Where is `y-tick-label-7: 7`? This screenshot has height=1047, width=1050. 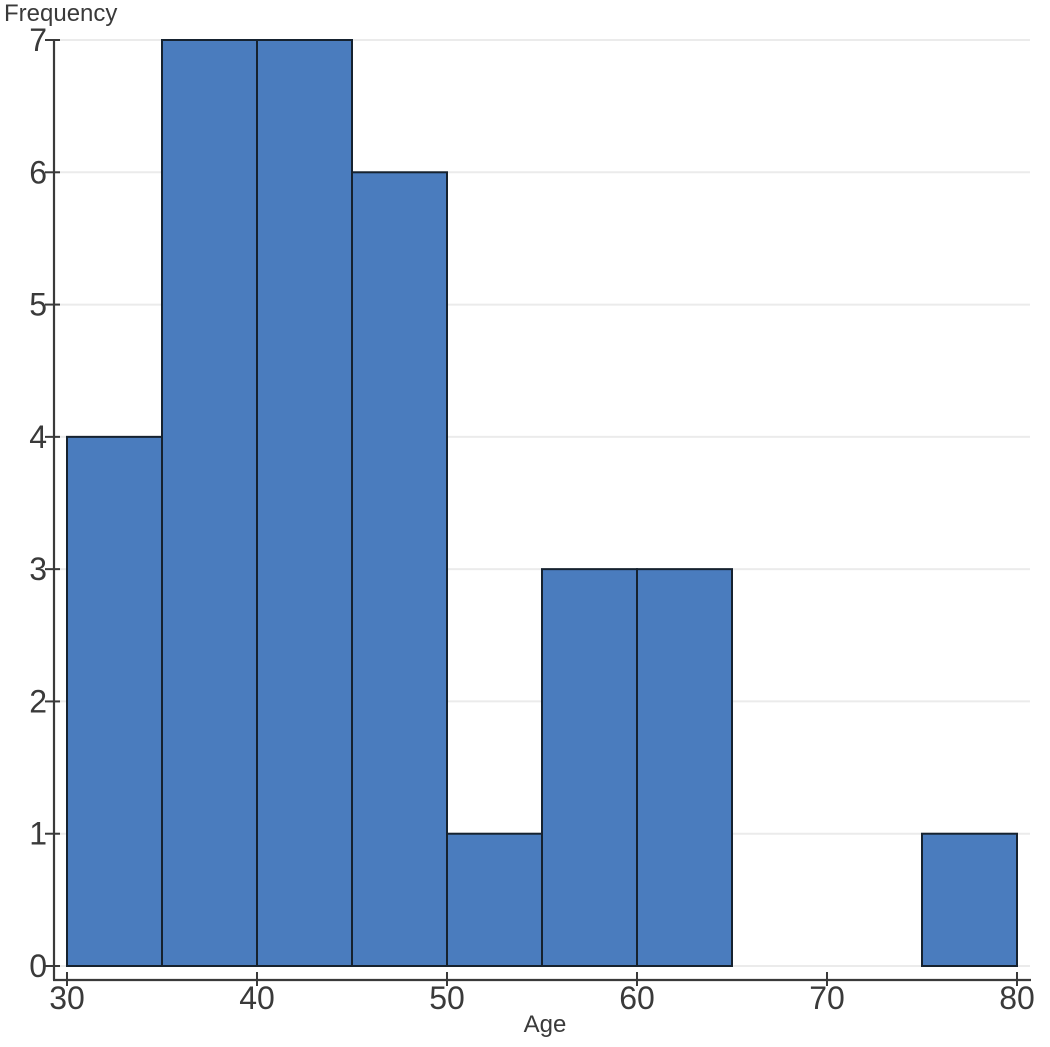
y-tick-label-7: 7 is located at coordinates (38, 40).